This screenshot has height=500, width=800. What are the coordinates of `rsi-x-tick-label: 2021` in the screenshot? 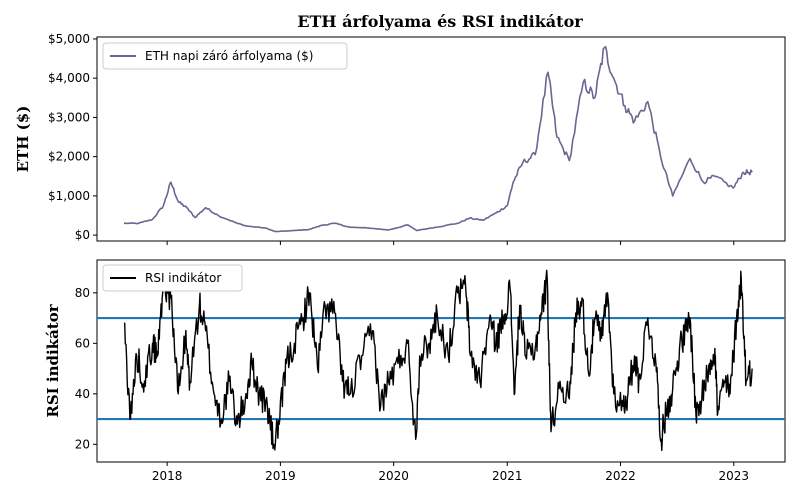 It's located at (507, 476).